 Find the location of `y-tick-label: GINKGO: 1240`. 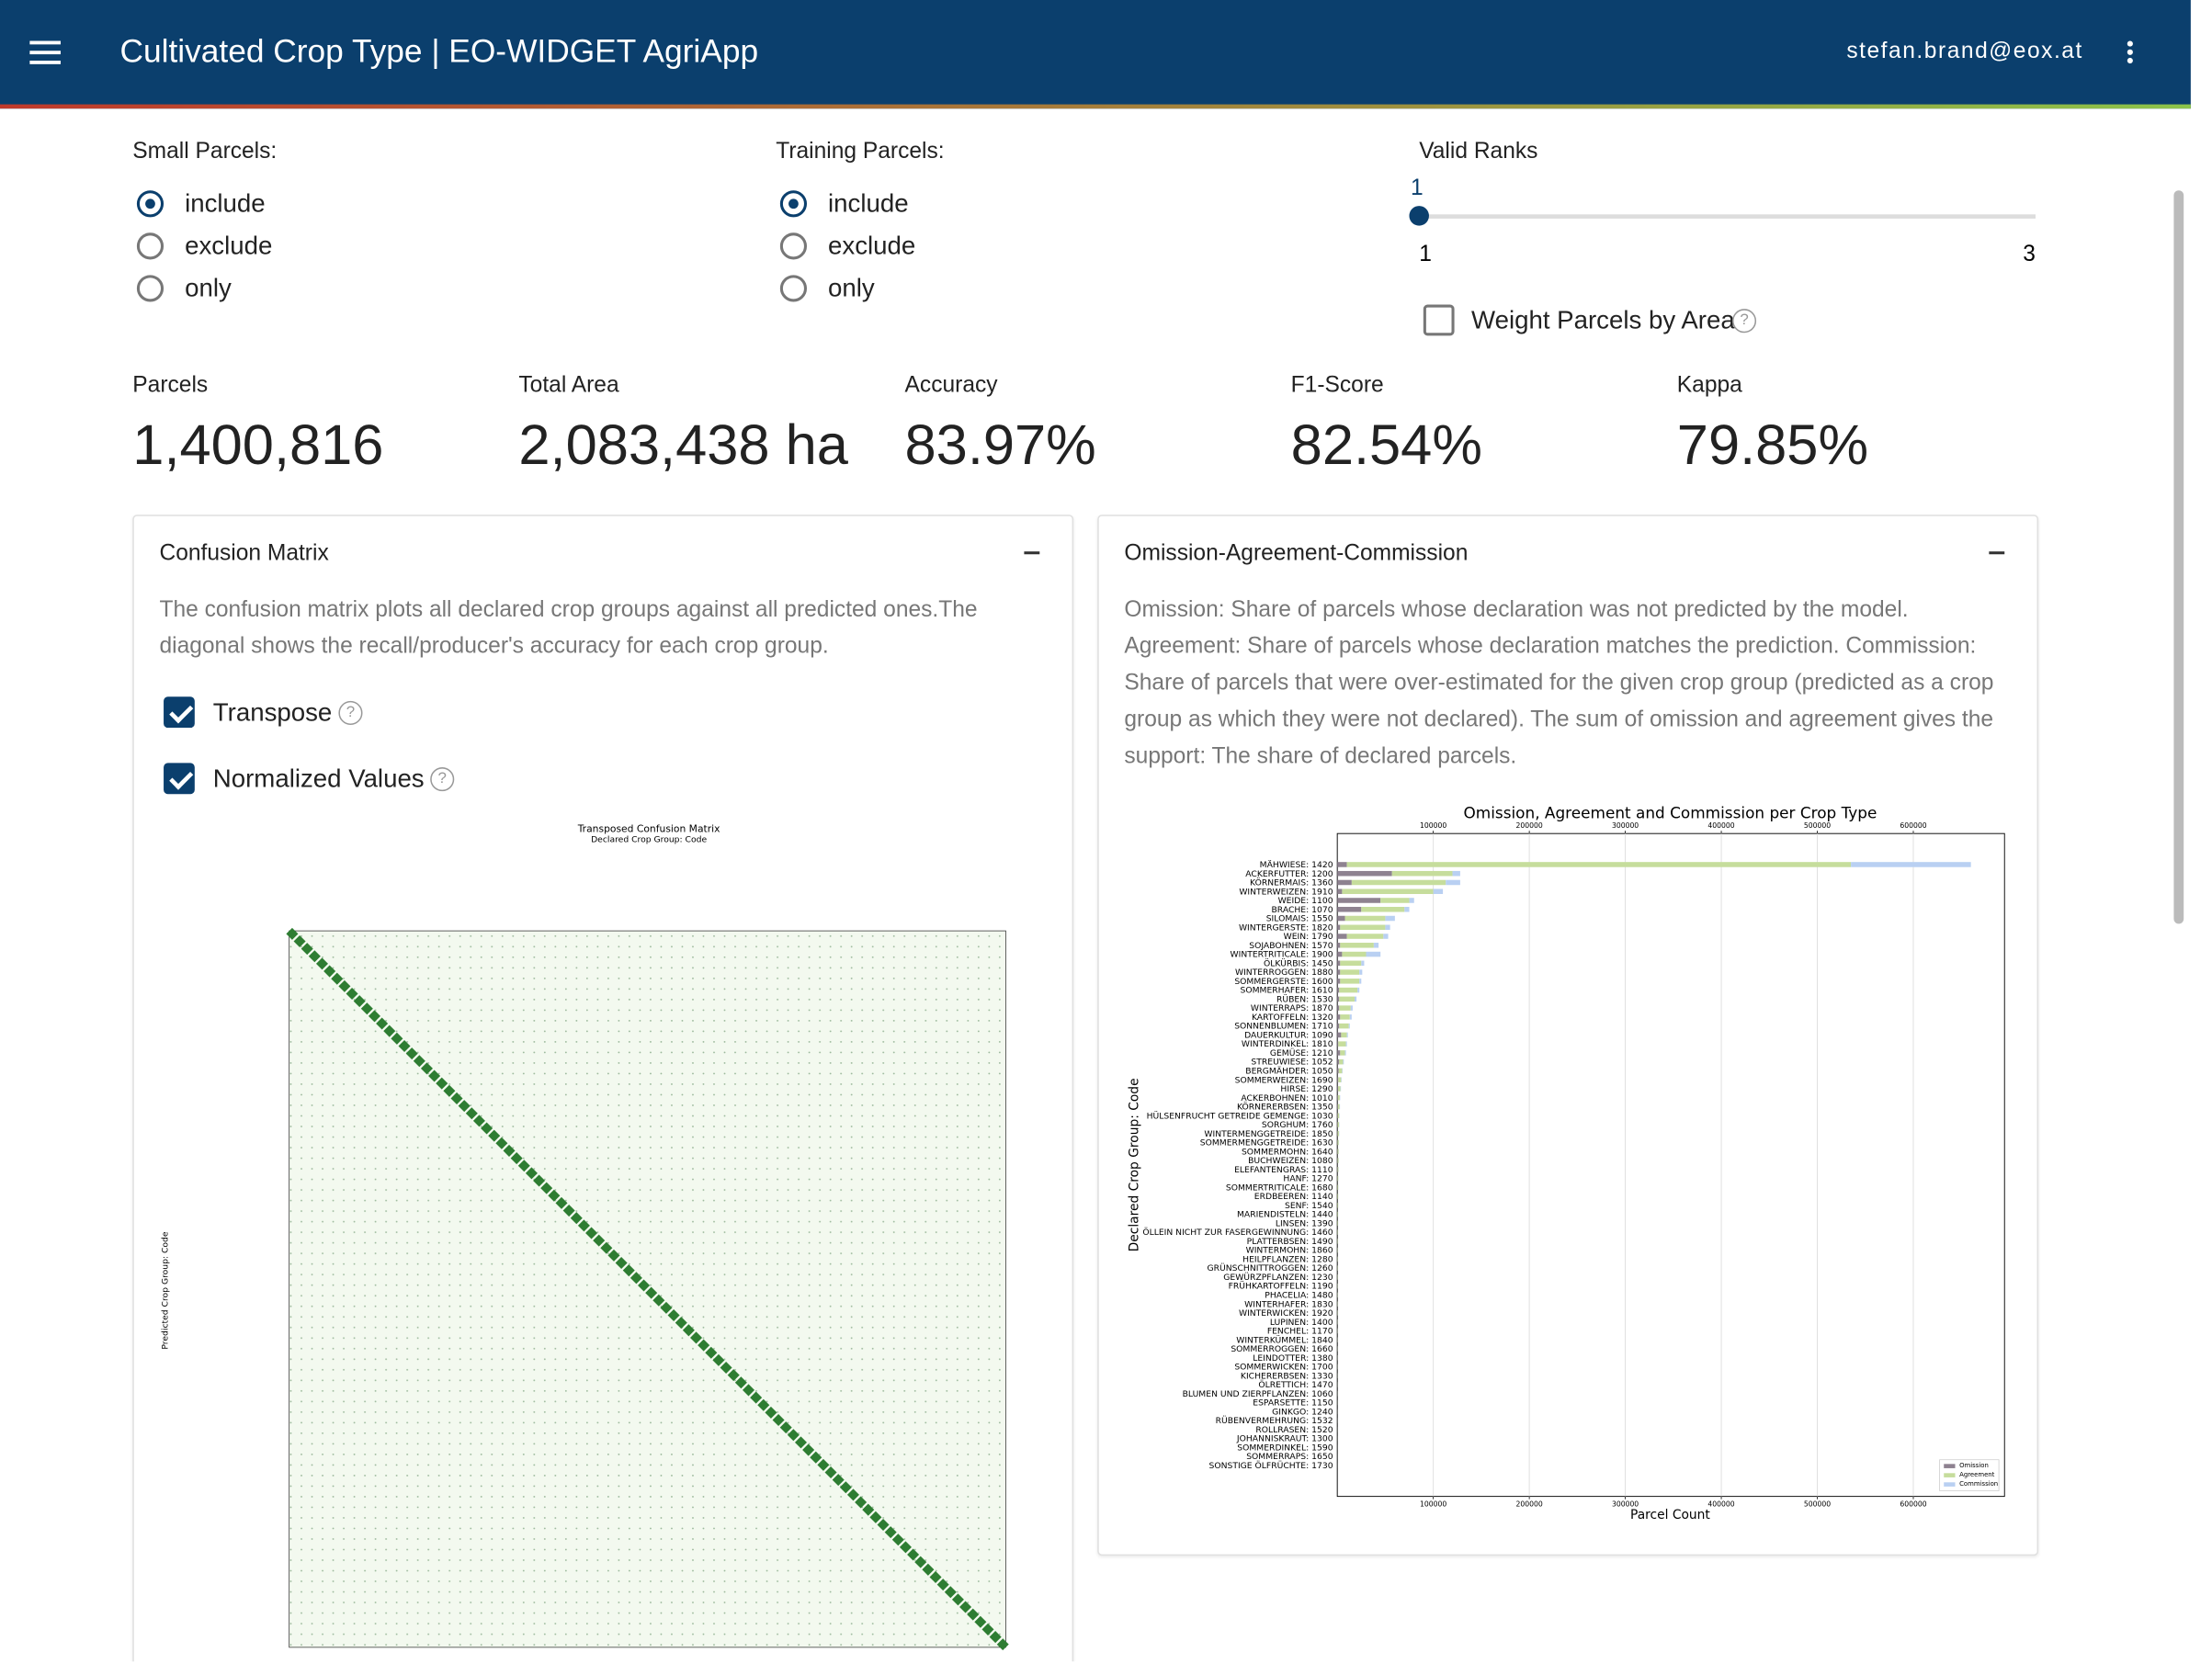

y-tick-label: GINKGO: 1240 is located at coordinates (1302, 1412).